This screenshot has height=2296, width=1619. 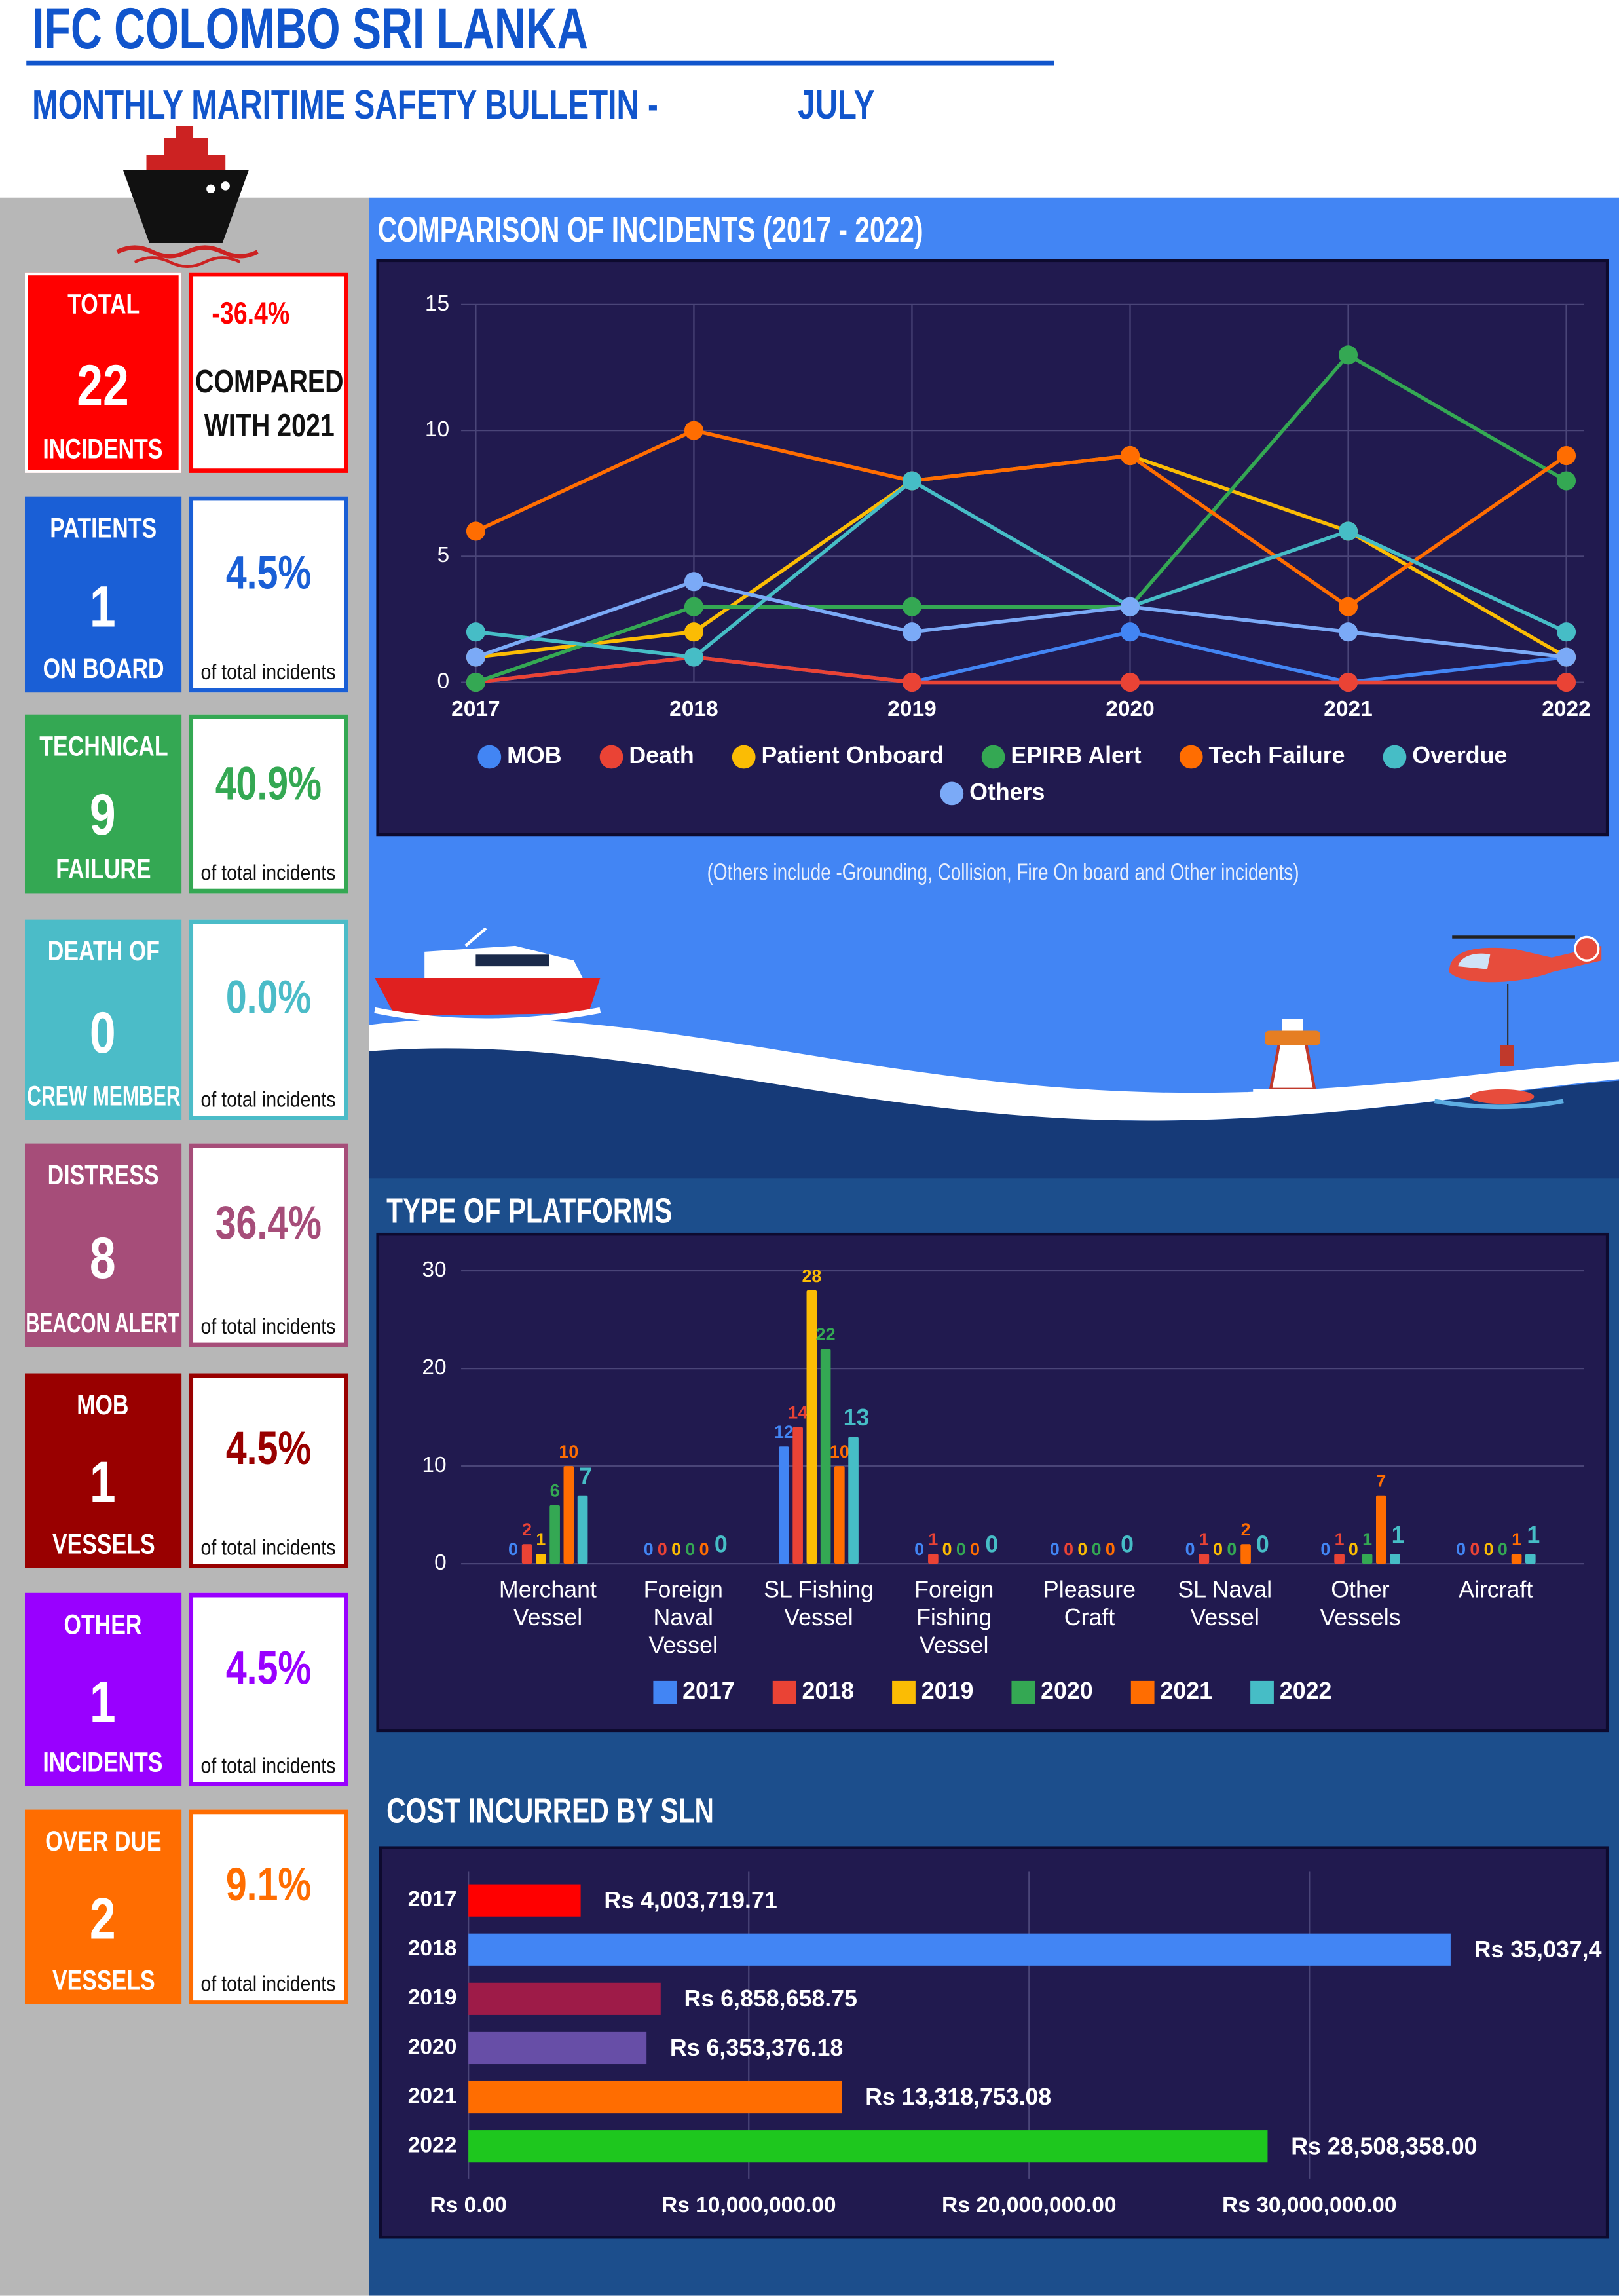 I want to click on card-number-wrap: 1, so click(x=103, y=1703).